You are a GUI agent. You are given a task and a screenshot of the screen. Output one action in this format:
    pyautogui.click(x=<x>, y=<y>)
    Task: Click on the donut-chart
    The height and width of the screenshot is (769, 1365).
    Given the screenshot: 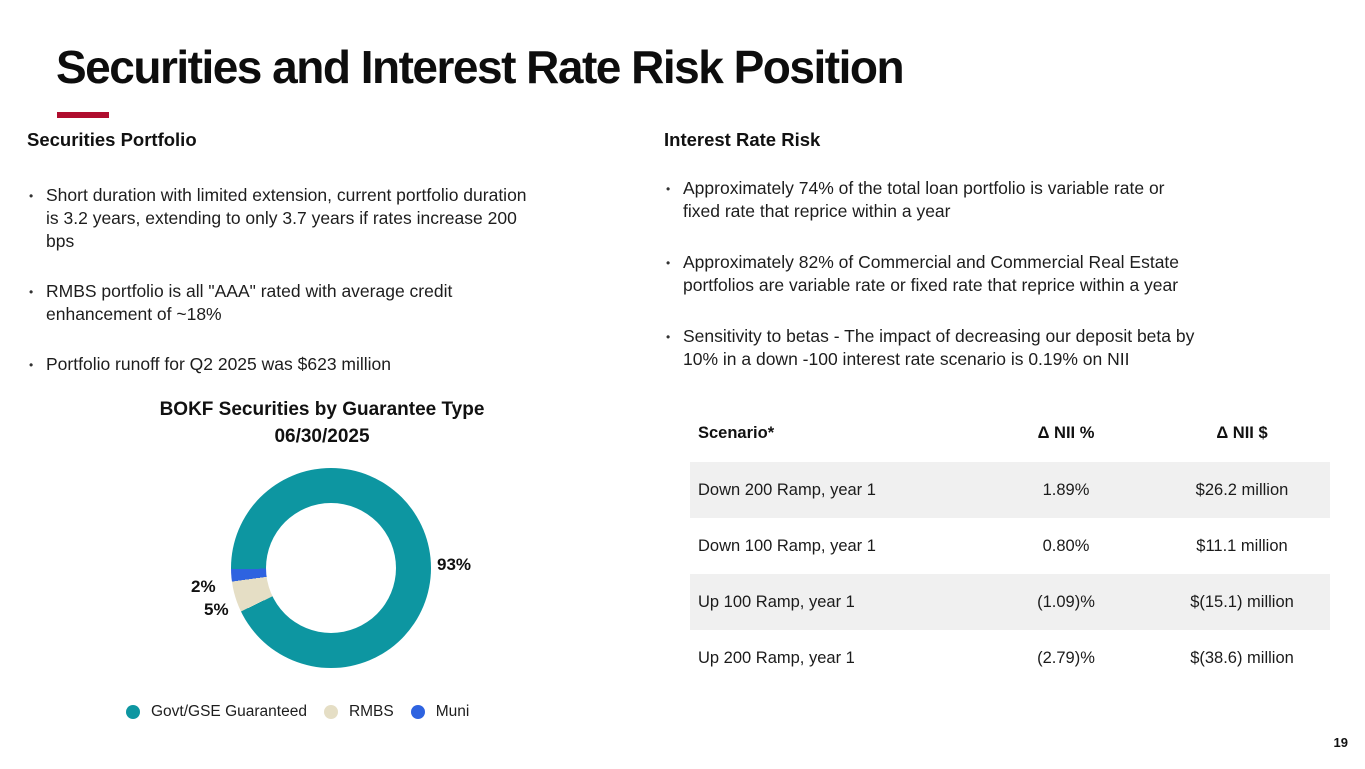 What is the action you would take?
    pyautogui.click(x=331, y=568)
    